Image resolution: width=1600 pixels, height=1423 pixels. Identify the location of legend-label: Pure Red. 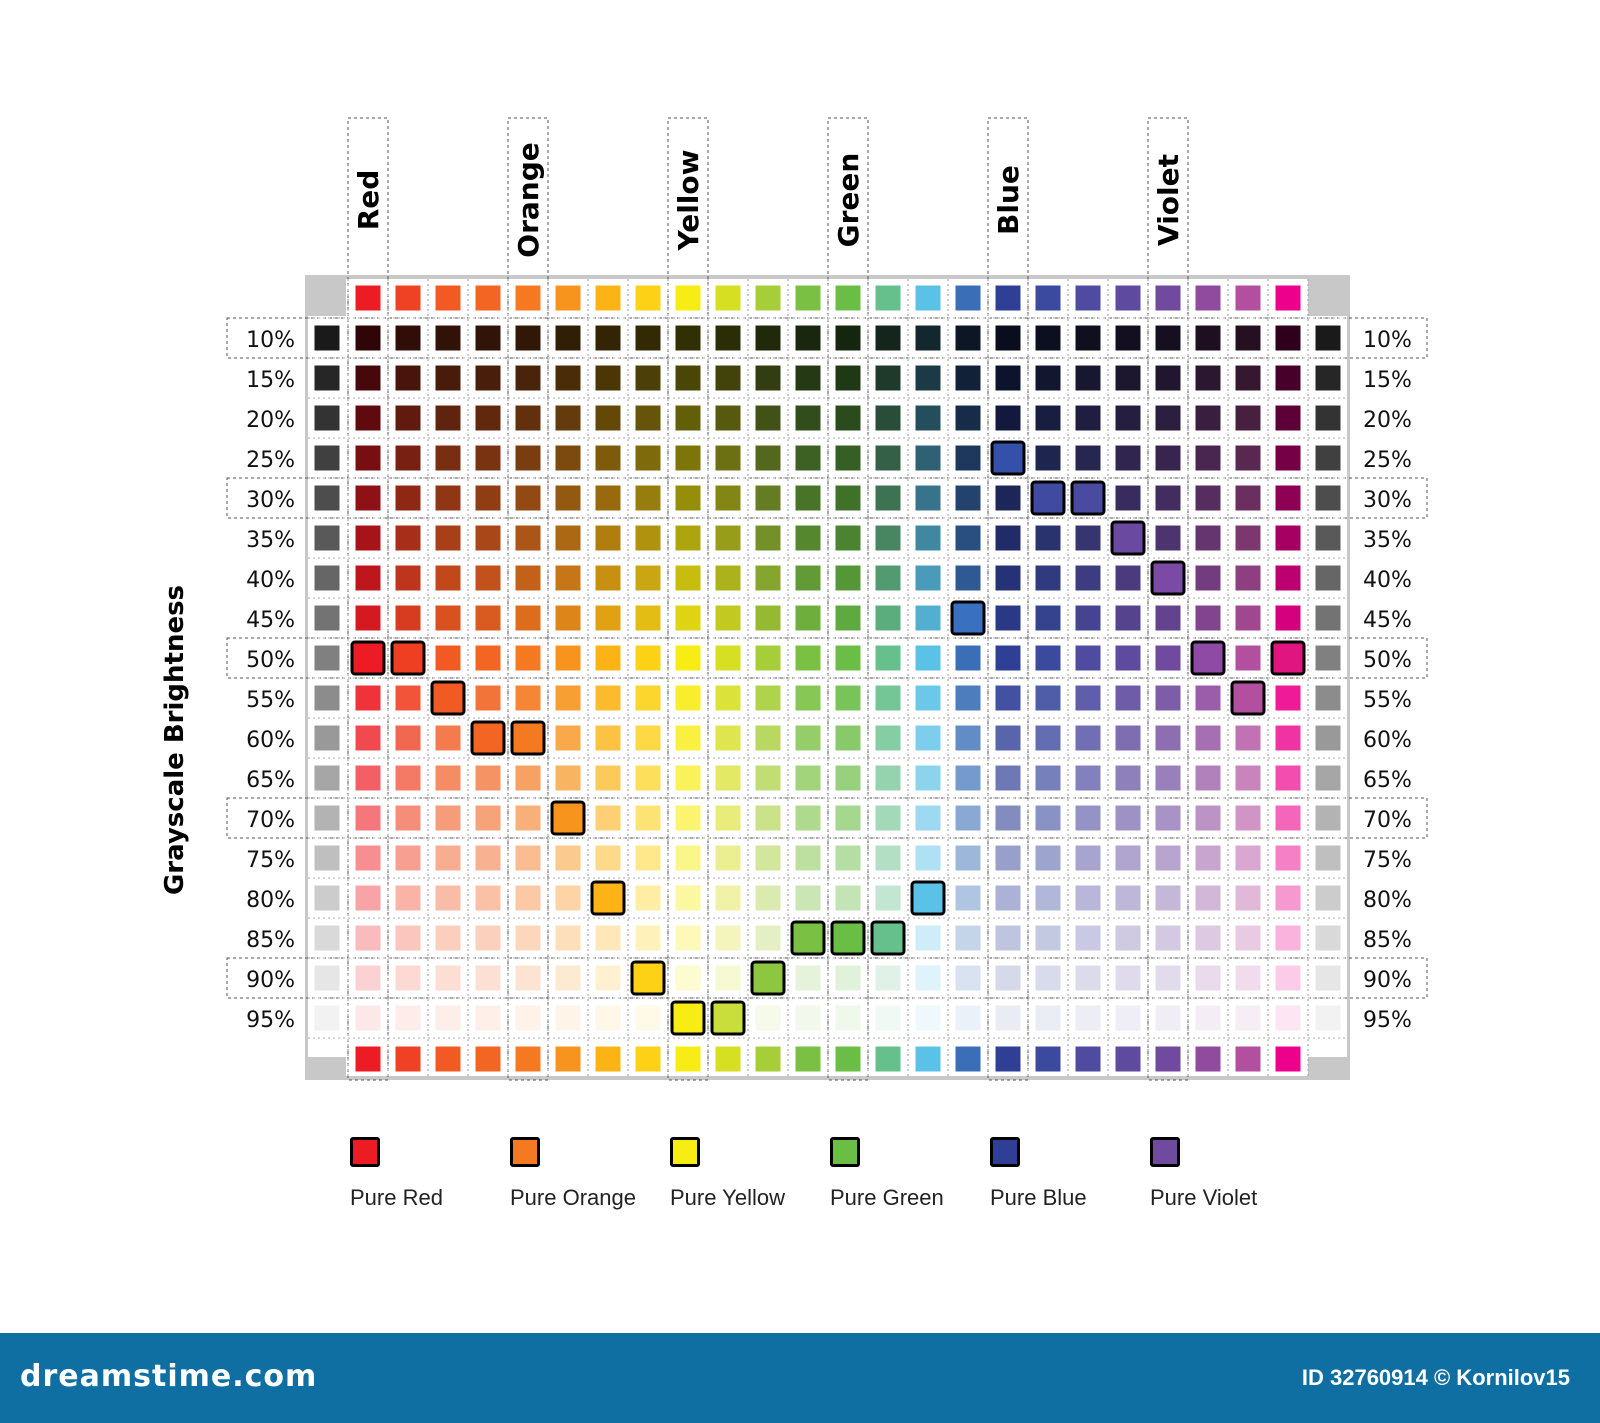
(396, 1197).